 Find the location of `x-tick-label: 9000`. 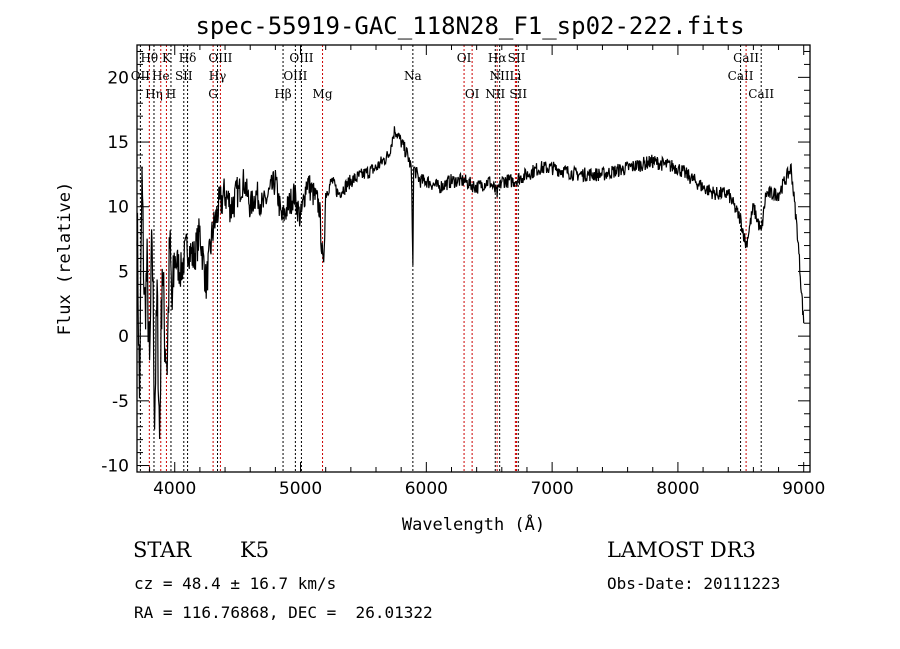

x-tick-label: 9000 is located at coordinates (803, 489).